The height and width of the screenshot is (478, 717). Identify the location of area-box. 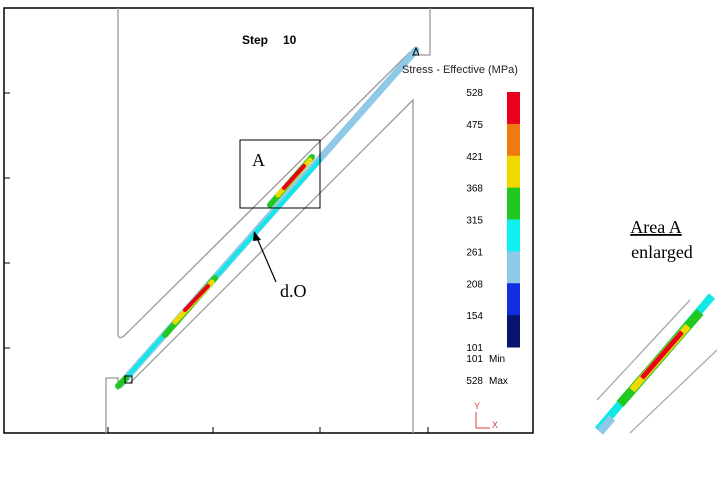
(280, 174).